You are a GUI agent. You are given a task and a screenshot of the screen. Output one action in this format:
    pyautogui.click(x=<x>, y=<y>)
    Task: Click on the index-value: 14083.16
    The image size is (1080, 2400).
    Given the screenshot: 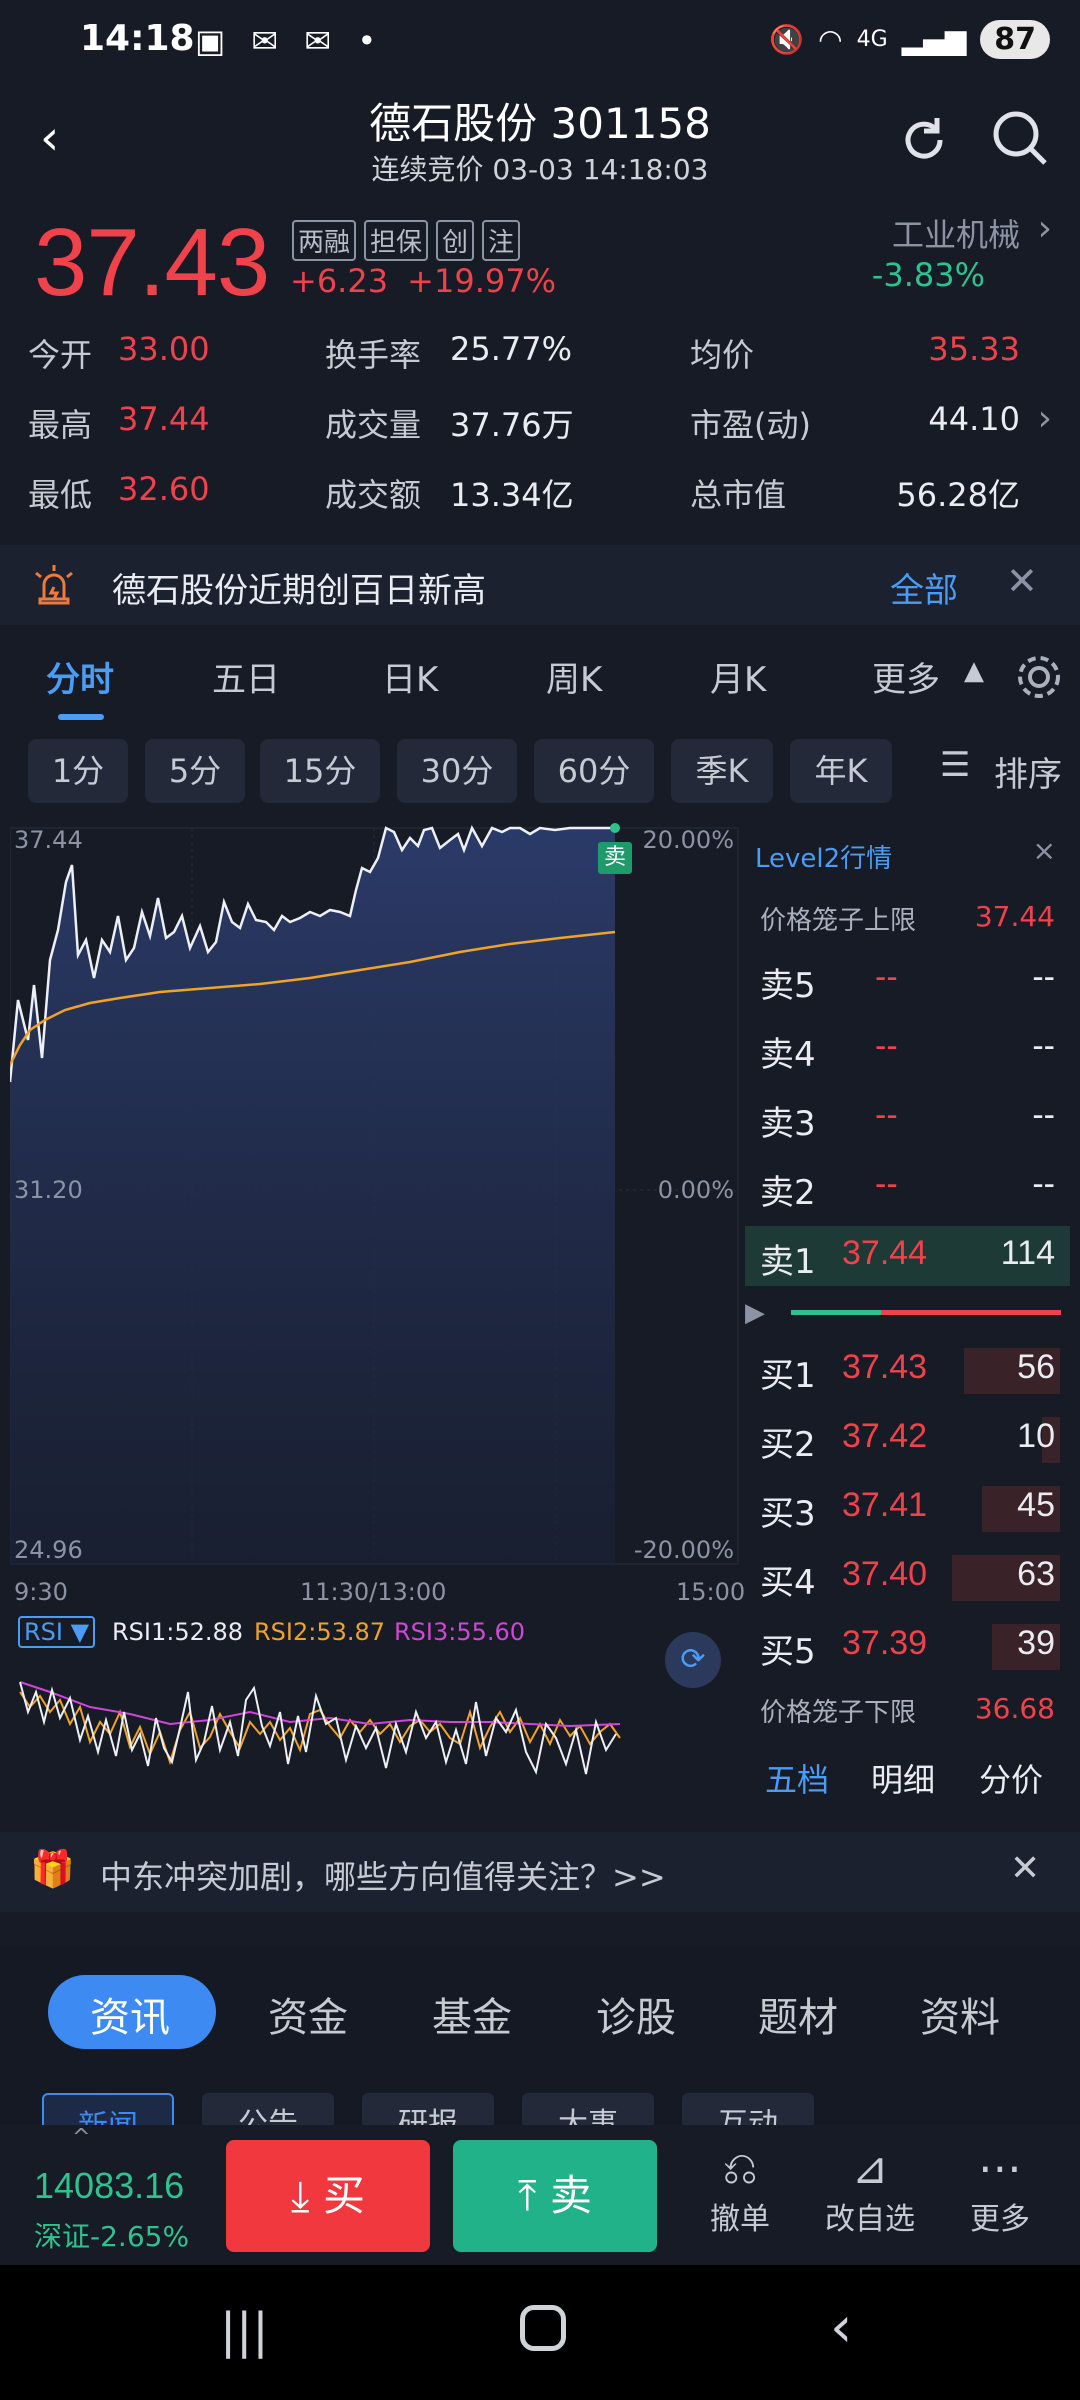 What is the action you would take?
    pyautogui.click(x=109, y=2185)
    